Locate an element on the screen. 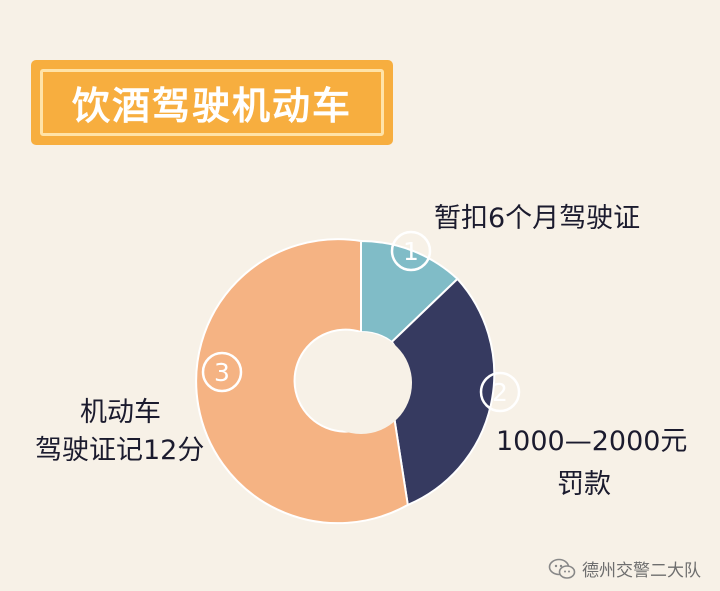 The height and width of the screenshot is (591, 720). badge-1: 1 is located at coordinates (411, 251).